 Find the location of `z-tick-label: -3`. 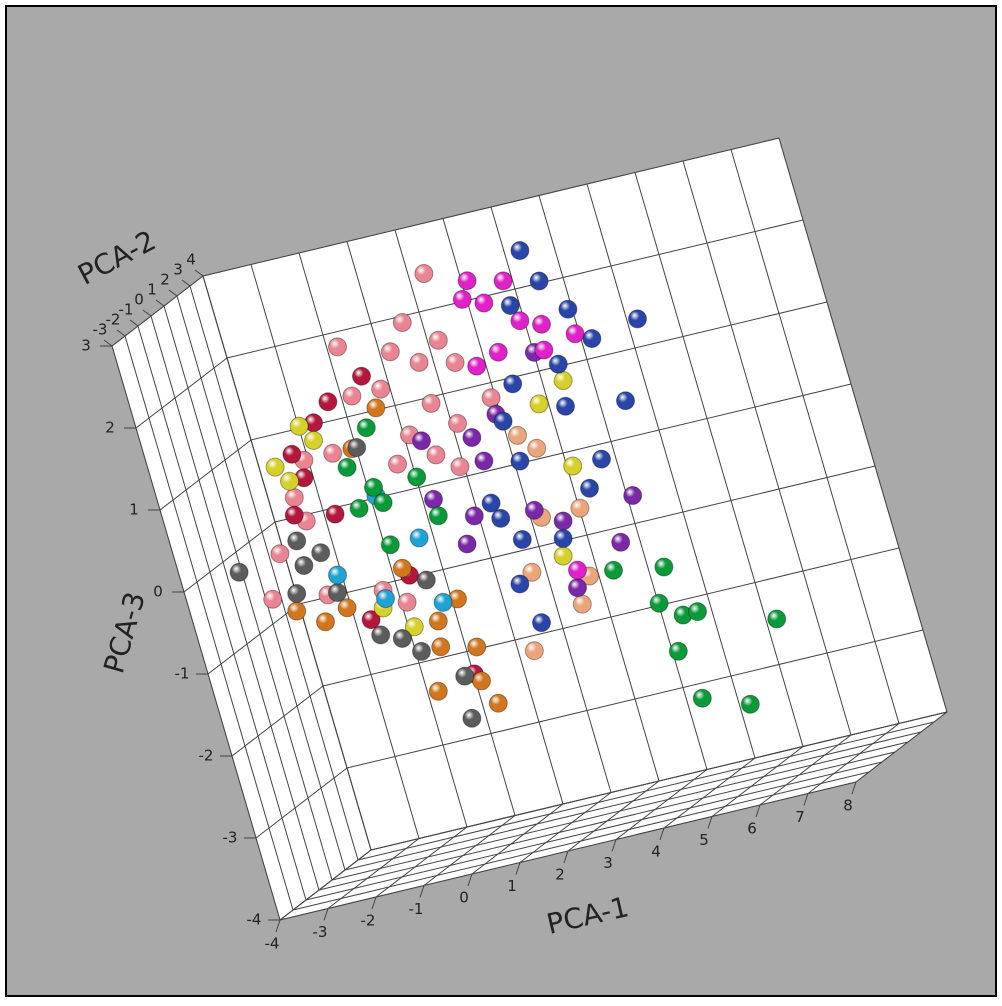

z-tick-label: -3 is located at coordinates (230, 838).